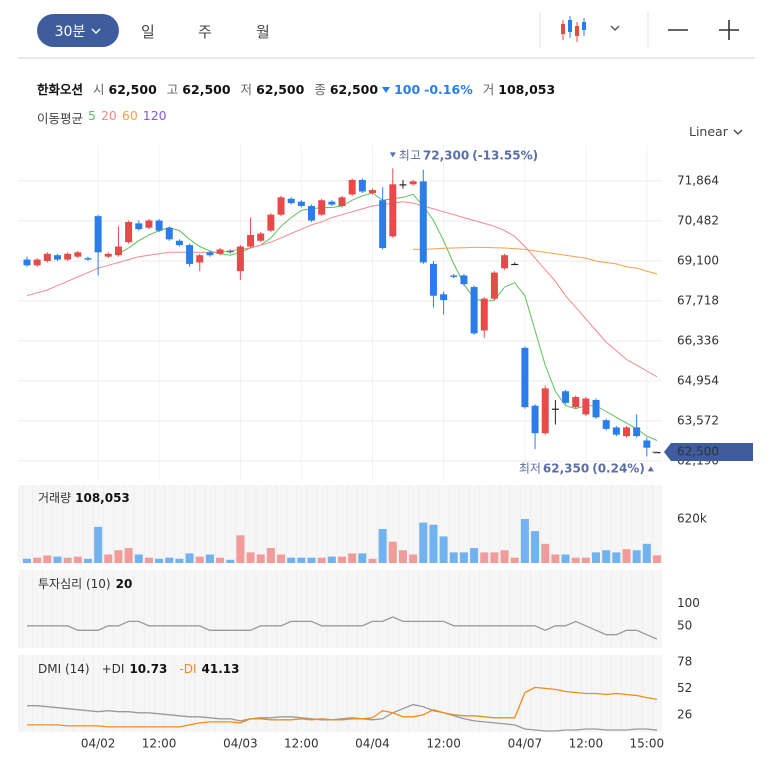 Image resolution: width=773 pixels, height=771 pixels. Describe the element at coordinates (525, 744) in the screenshot. I see `x-tick-label: 04/07` at that location.